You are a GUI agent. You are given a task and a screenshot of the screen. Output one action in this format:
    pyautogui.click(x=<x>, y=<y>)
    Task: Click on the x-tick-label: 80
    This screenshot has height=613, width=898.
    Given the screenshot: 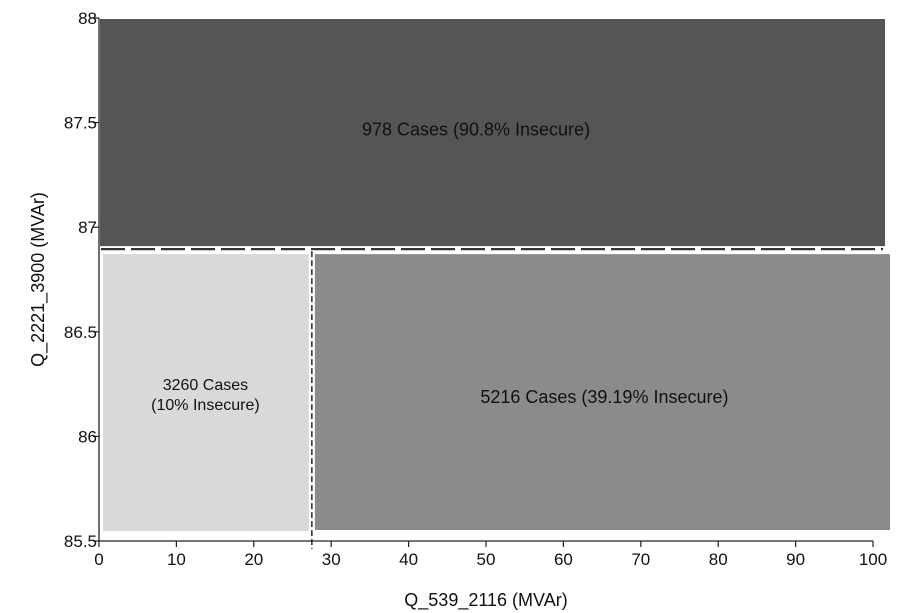 What is the action you would take?
    pyautogui.click(x=718, y=559)
    